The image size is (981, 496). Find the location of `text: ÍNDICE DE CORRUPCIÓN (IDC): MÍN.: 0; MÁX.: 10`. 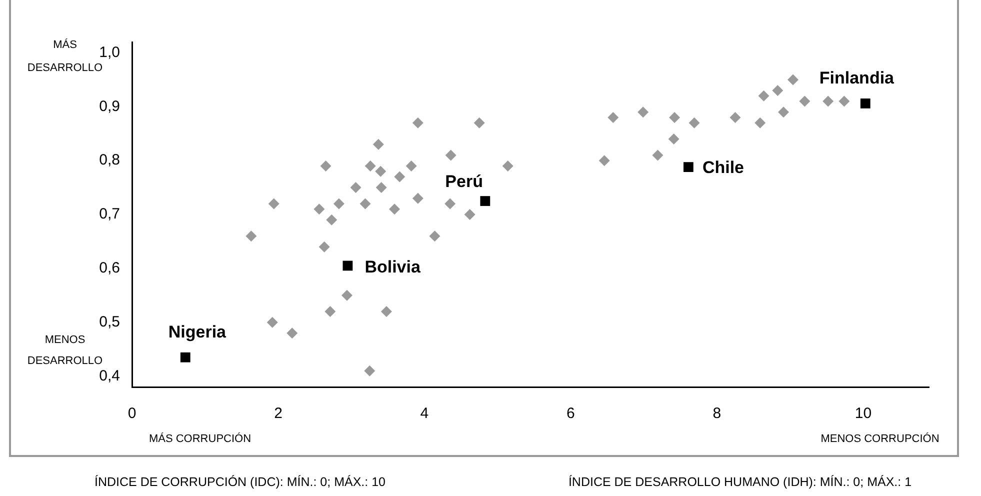

text: ÍNDICE DE CORRUPCIÓN (IDC): MÍN.: 0; MÁX.: 10 is located at coordinates (239, 482).